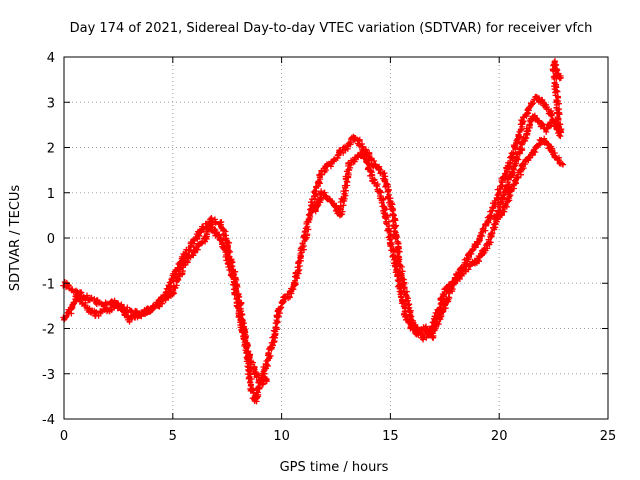 This screenshot has width=640, height=480. What do you see at coordinates (51, 194) in the screenshot?
I see `y-tick-label: 1` at bounding box center [51, 194].